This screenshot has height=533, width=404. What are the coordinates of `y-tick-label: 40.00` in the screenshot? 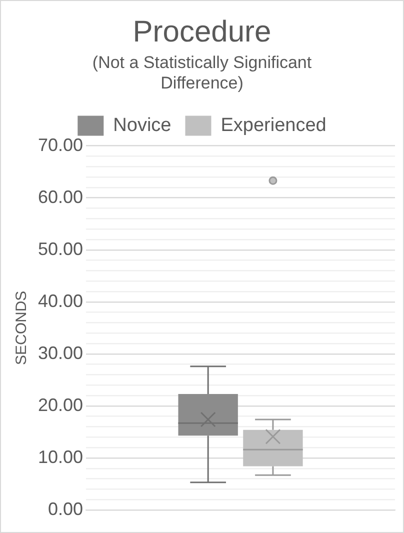 It's located at (61, 300).